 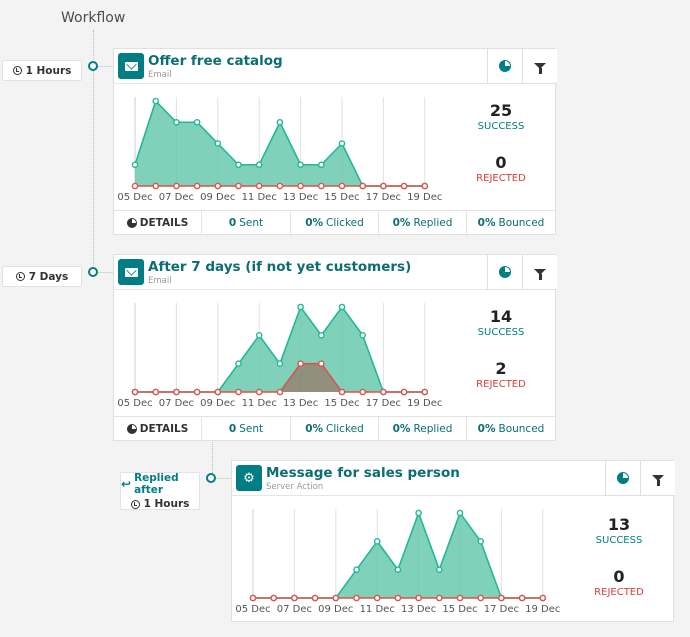 I want to click on rejected-count: 0, so click(x=501, y=162).